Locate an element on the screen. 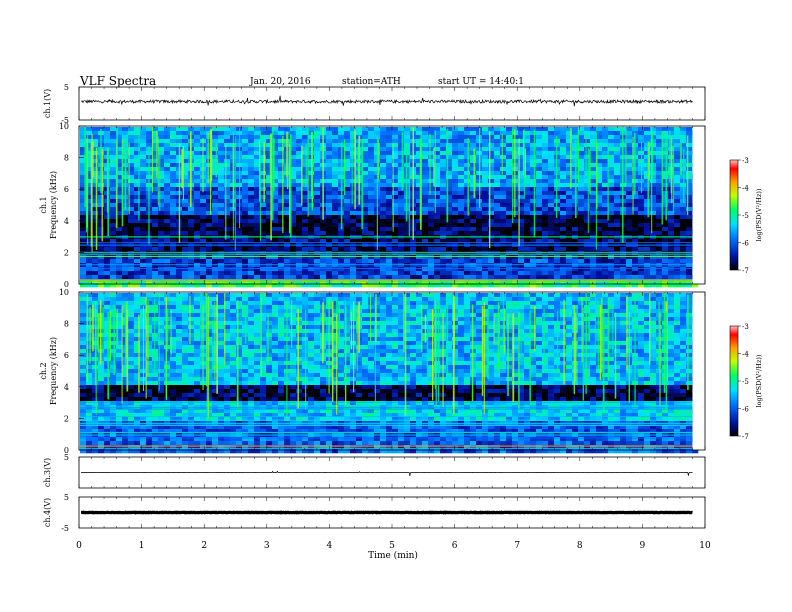  station-label: station=ATH is located at coordinates (371, 82).